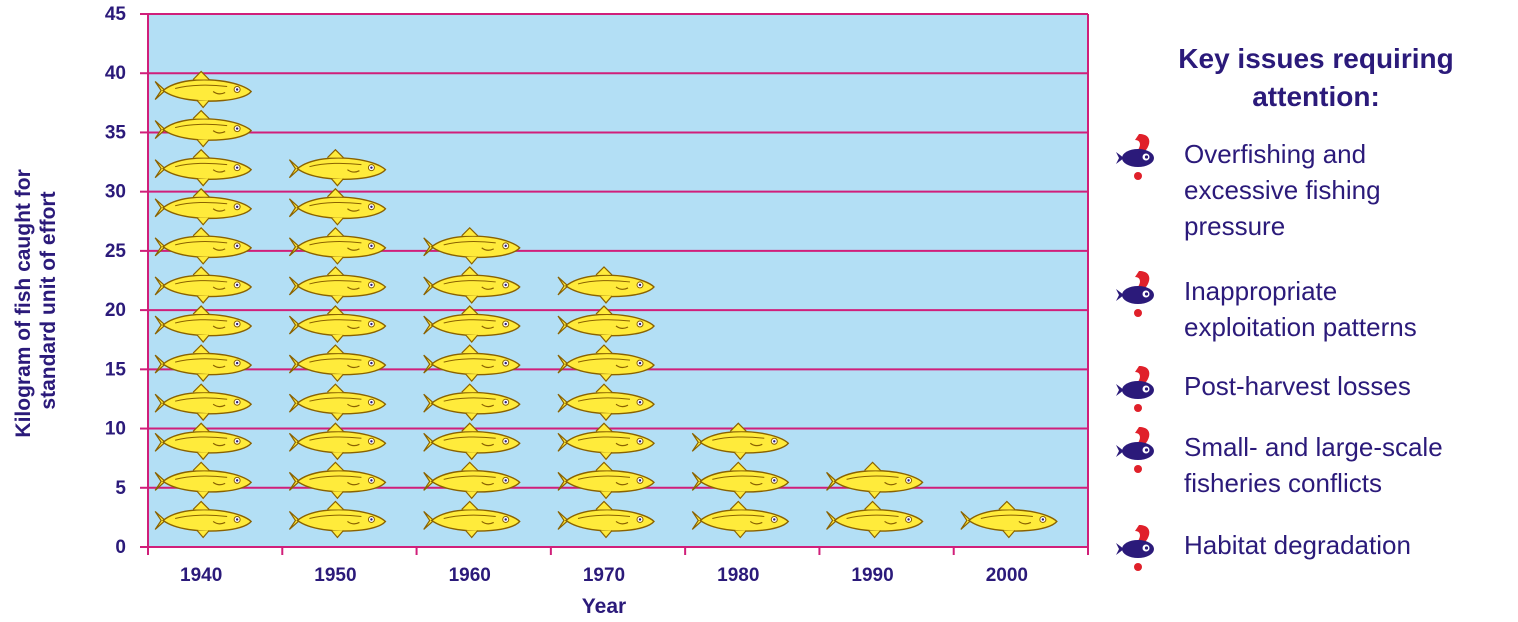 This screenshot has width=1518, height=622. What do you see at coordinates (1313, 447) in the screenshot?
I see `key-issue-line: Small- and large-scale` at bounding box center [1313, 447].